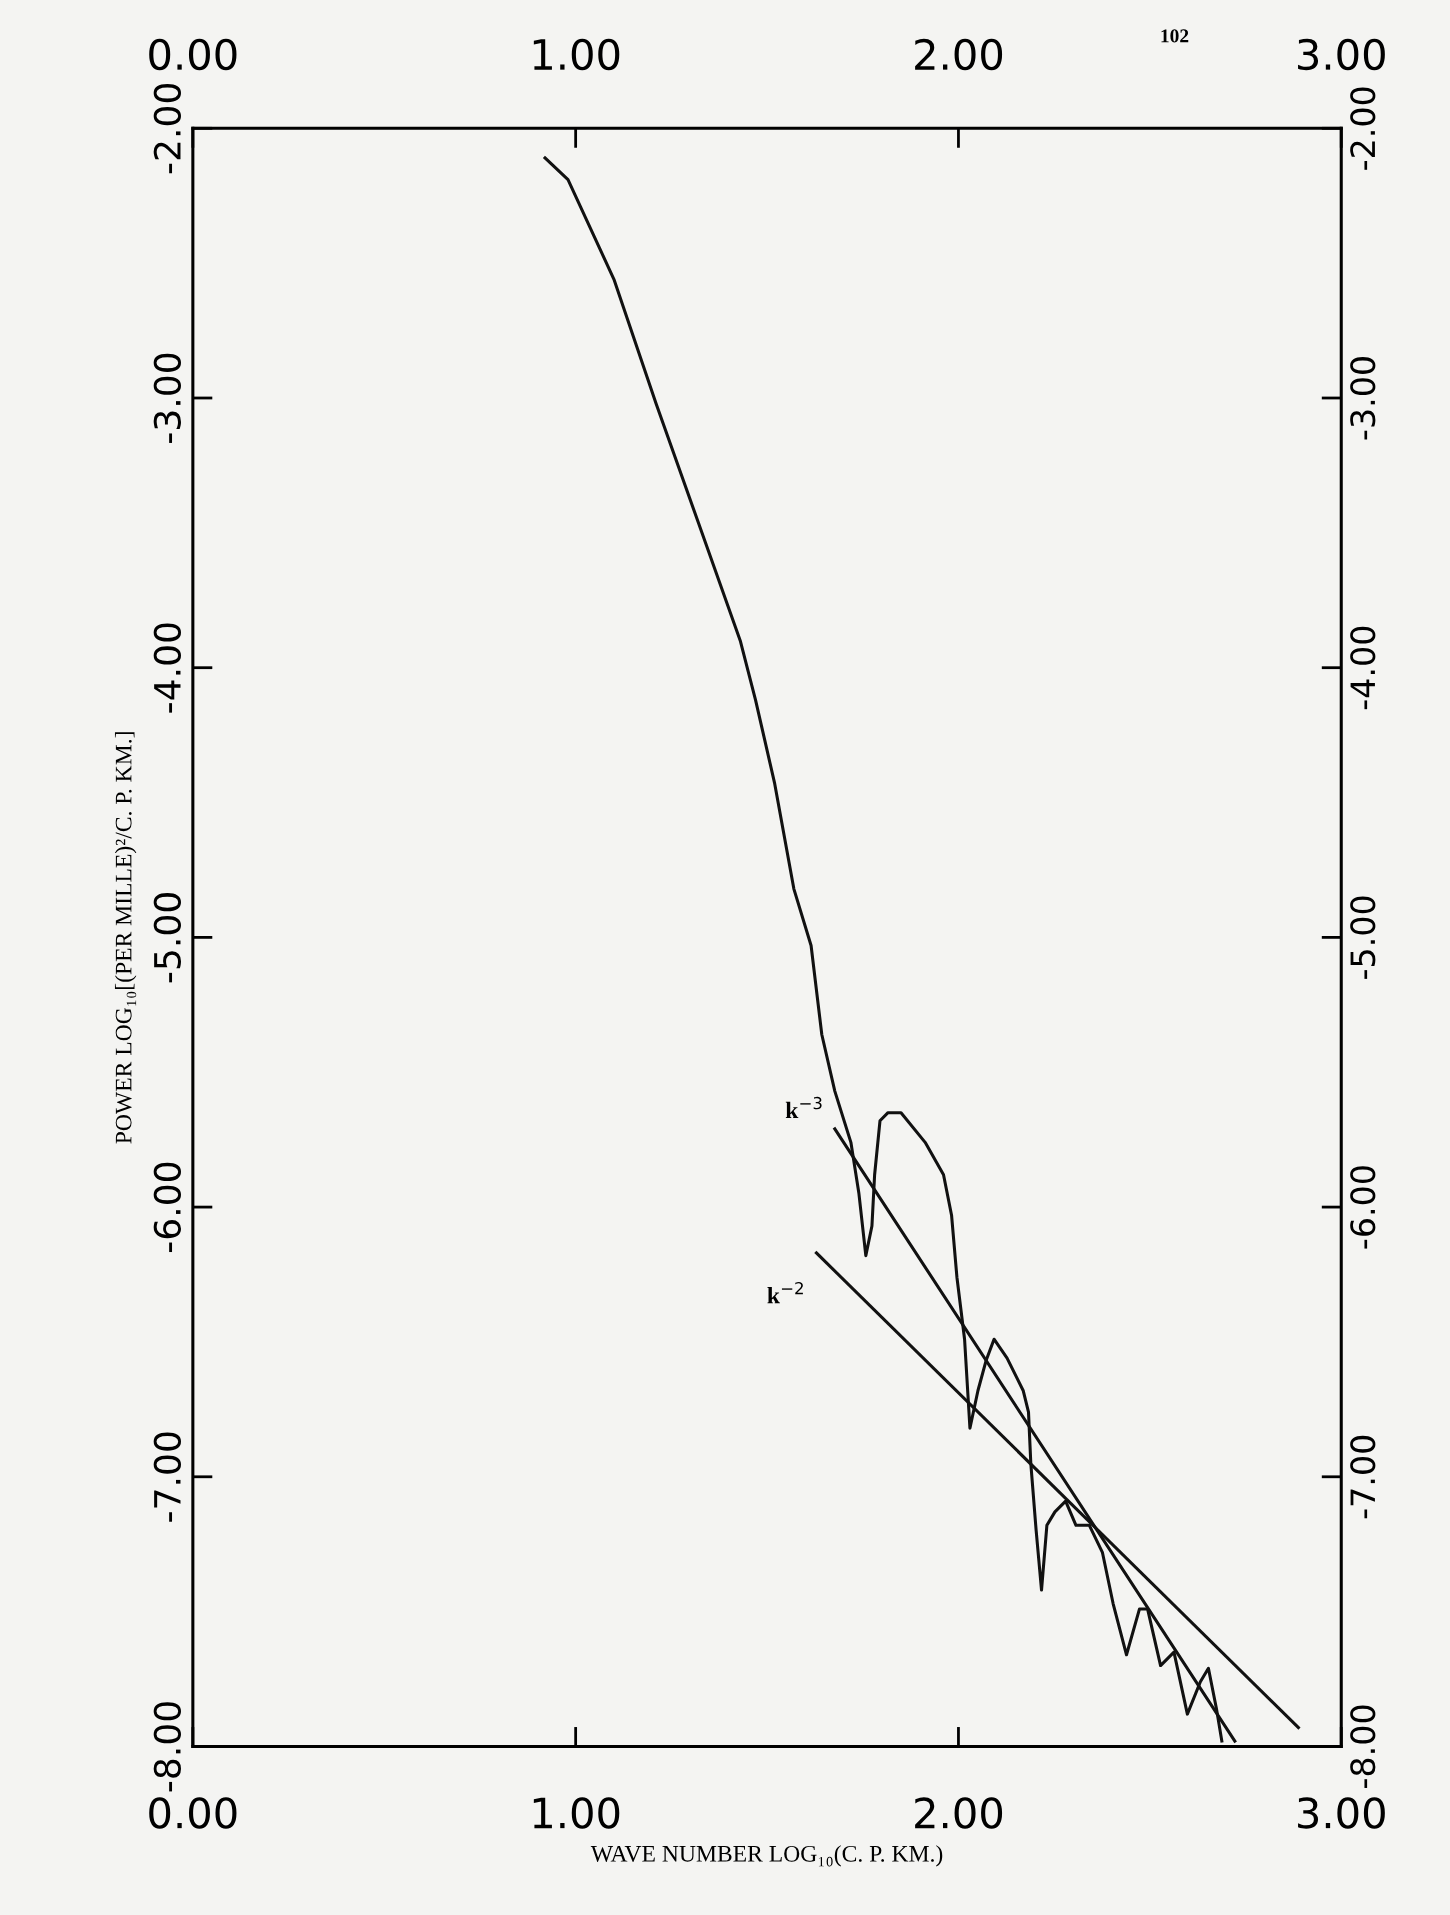  Describe the element at coordinates (125, 938) in the screenshot. I see `y-axis-title: POWER LOG₁₀[(PER MILLE)²/C. P. KM.]` at that location.